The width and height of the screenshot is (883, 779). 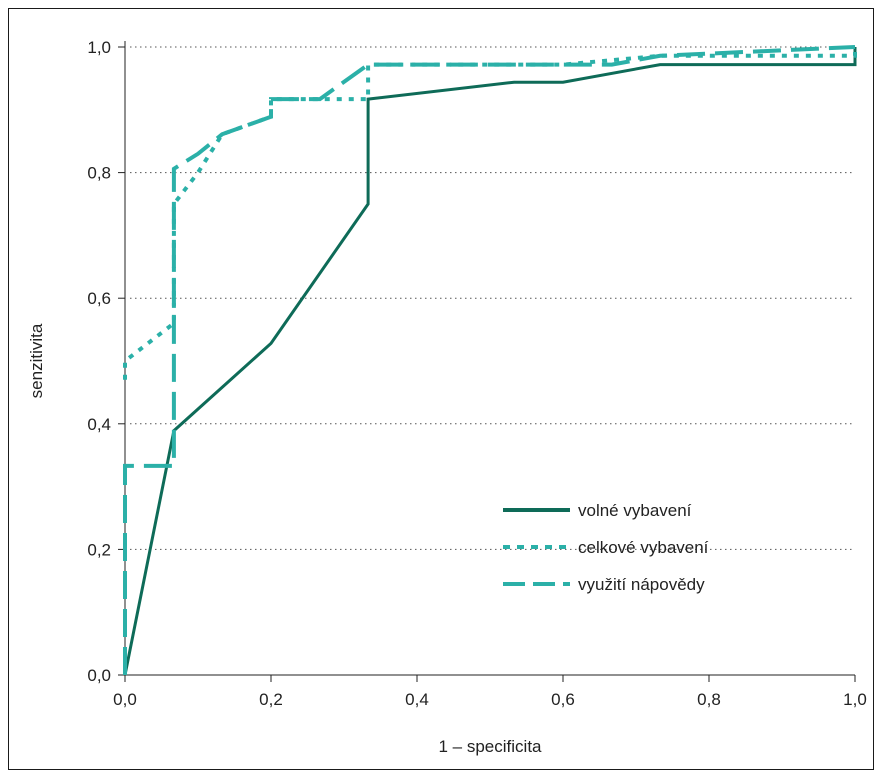 What do you see at coordinates (99, 675) in the screenshot?
I see `y-tick-label: 0,0` at bounding box center [99, 675].